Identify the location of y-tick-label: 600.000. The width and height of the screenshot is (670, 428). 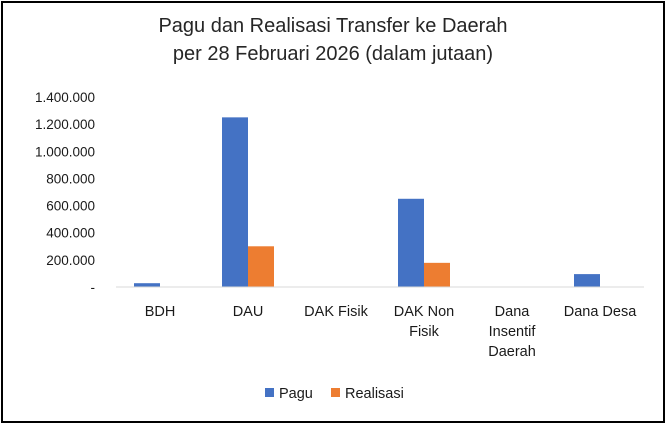
(70, 206).